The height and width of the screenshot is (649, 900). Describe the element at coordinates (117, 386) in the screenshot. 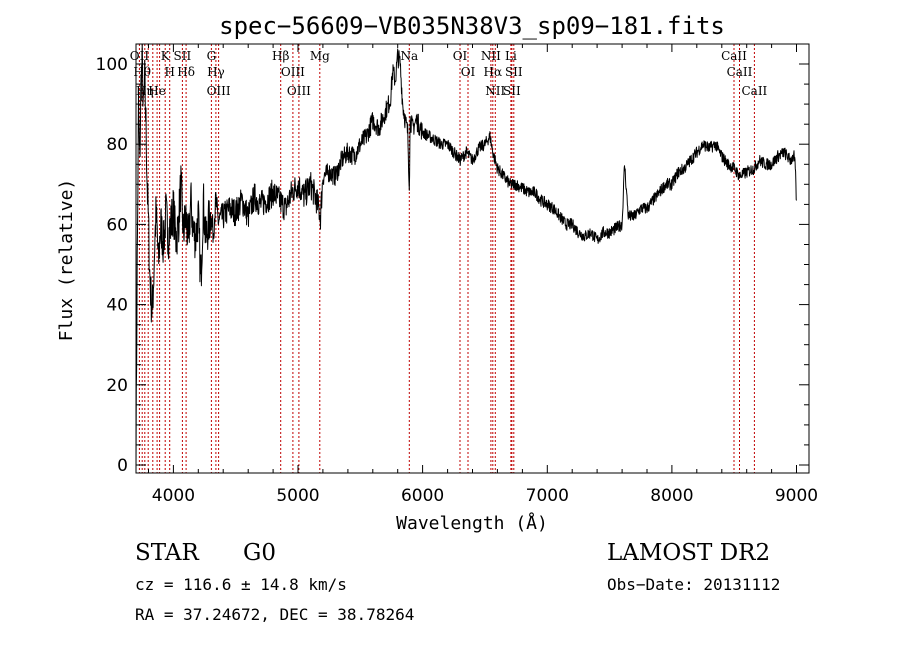

I see `y-tick-label: 20` at that location.